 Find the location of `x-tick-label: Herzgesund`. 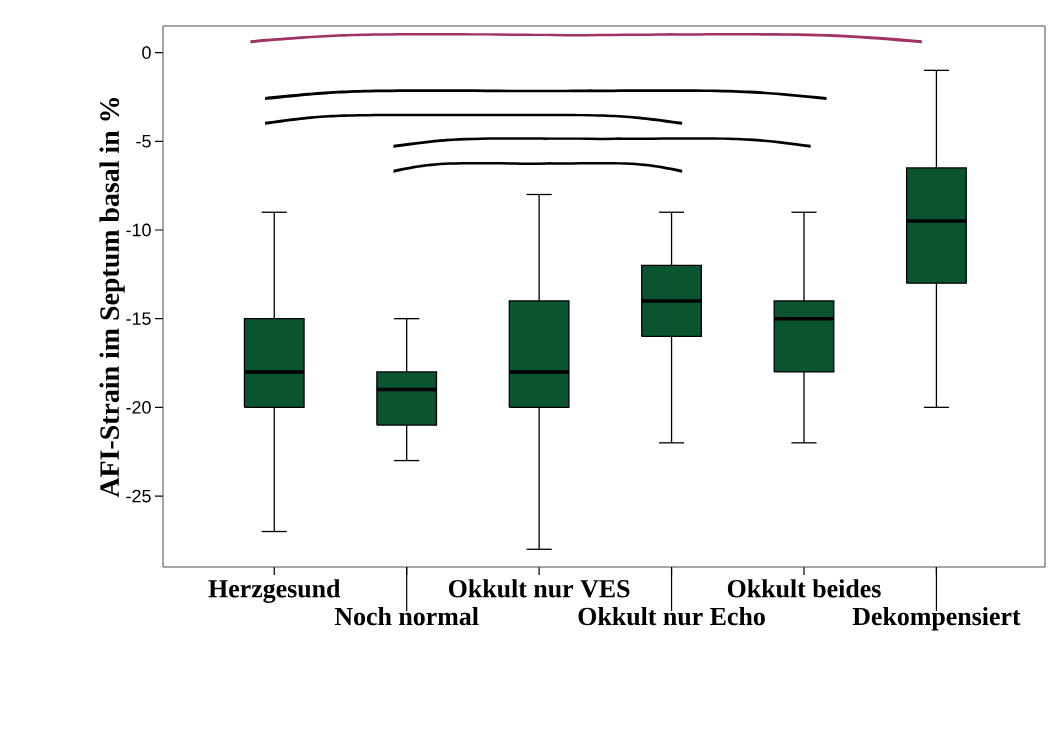

x-tick-label: Herzgesund is located at coordinates (274, 591).